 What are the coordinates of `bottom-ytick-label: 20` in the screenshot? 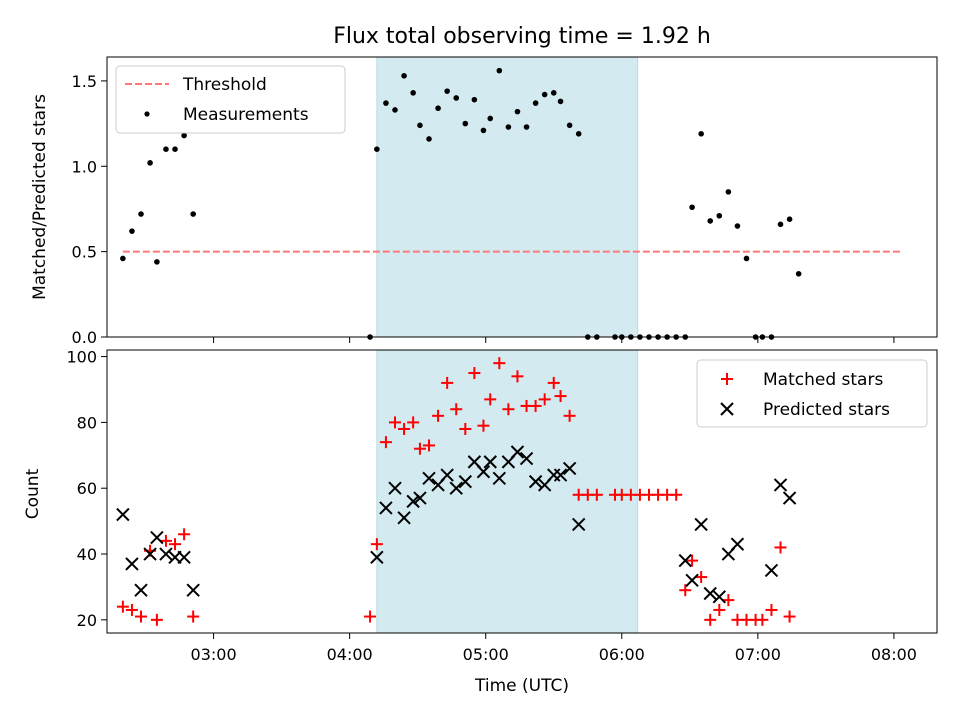 It's located at (87, 620).